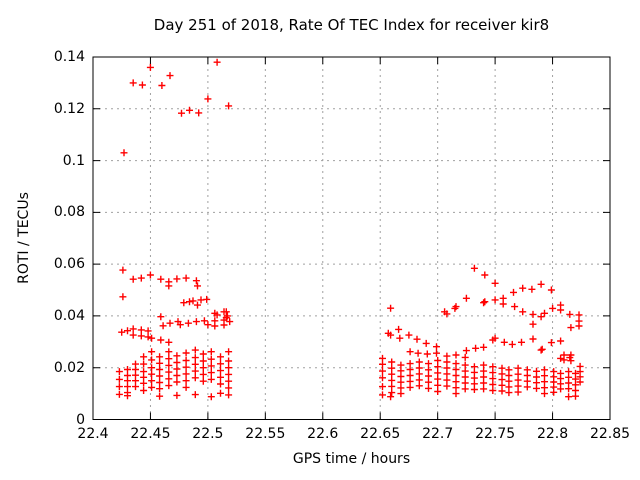 This screenshot has height=480, width=640. What do you see at coordinates (438, 434) in the screenshot?
I see `x-tick-label: 22.7` at bounding box center [438, 434].